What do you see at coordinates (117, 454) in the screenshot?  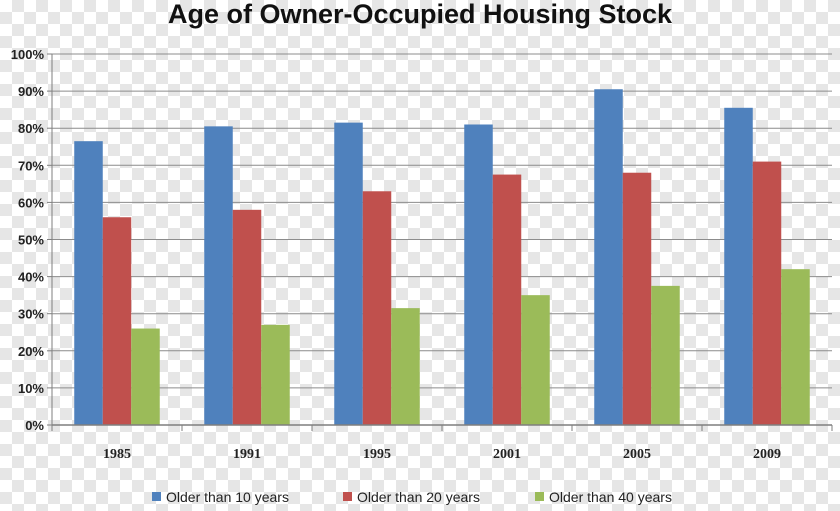 I see `x-tick-label: 1985` at bounding box center [117, 454].